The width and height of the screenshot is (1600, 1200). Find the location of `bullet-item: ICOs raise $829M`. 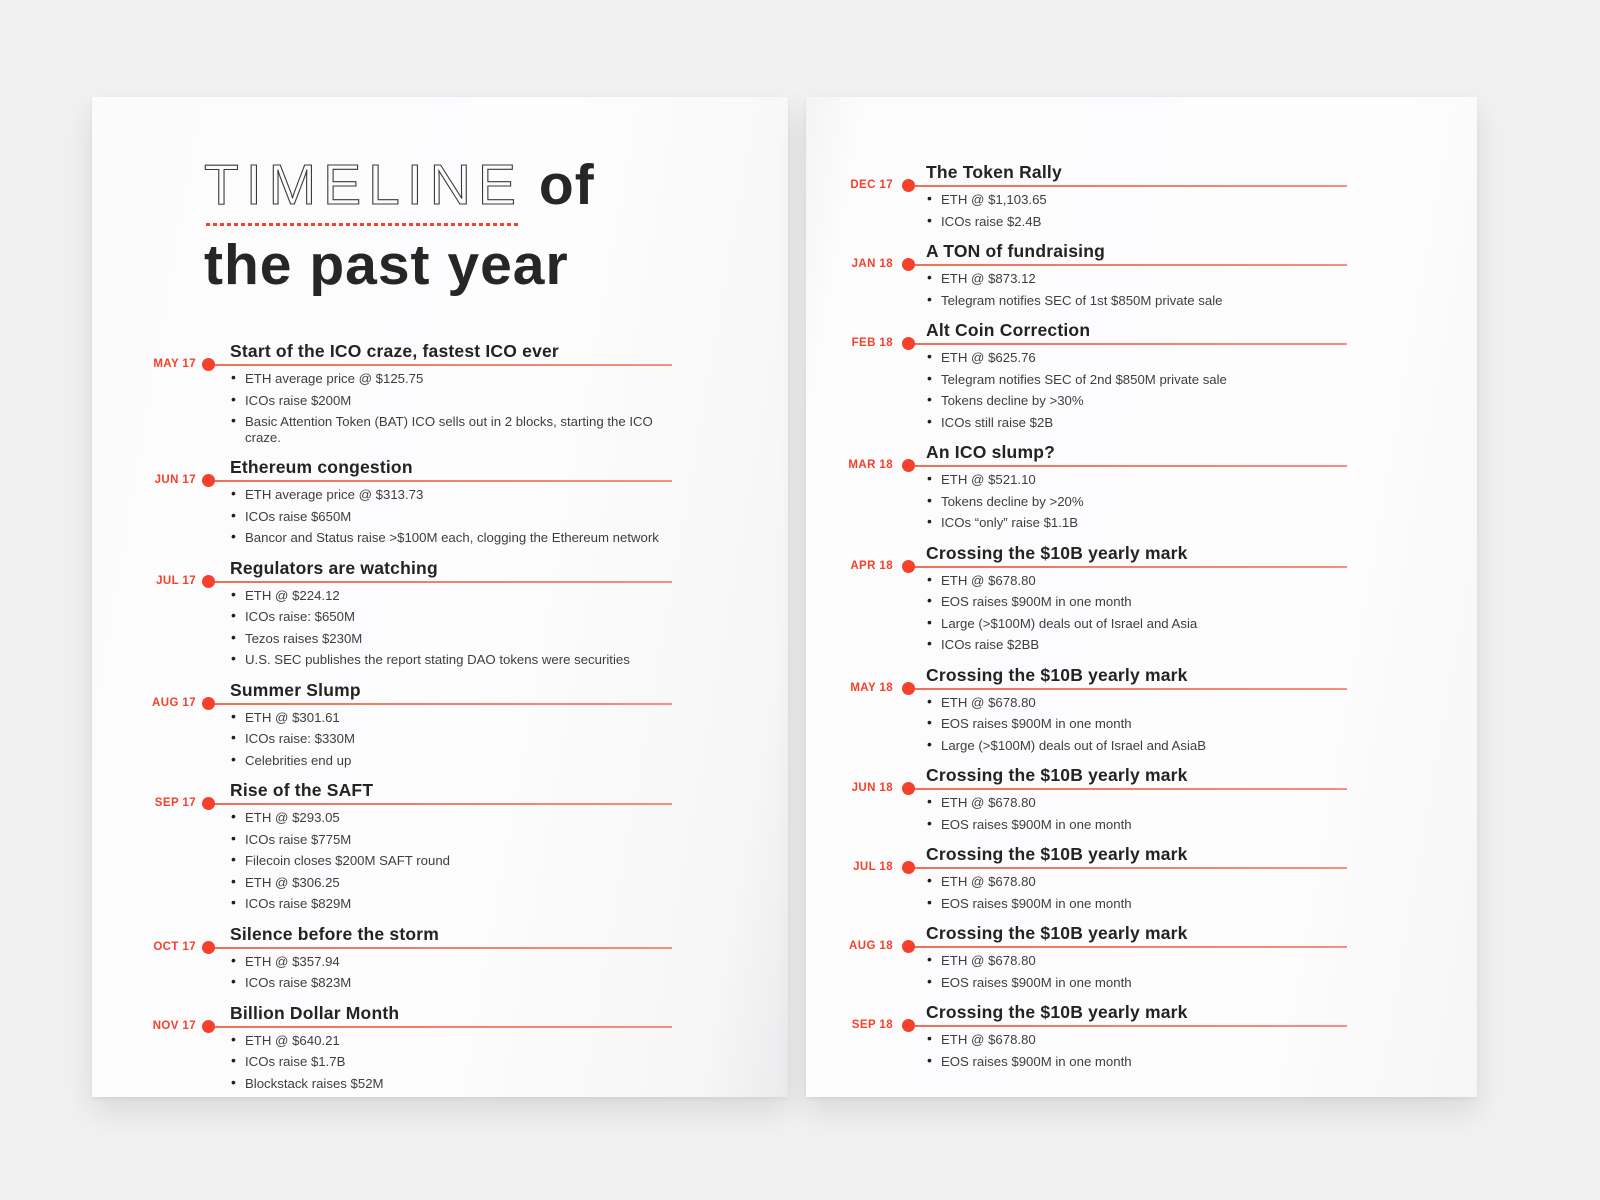

bullet-item: ICOs raise $829M is located at coordinates (451, 903).